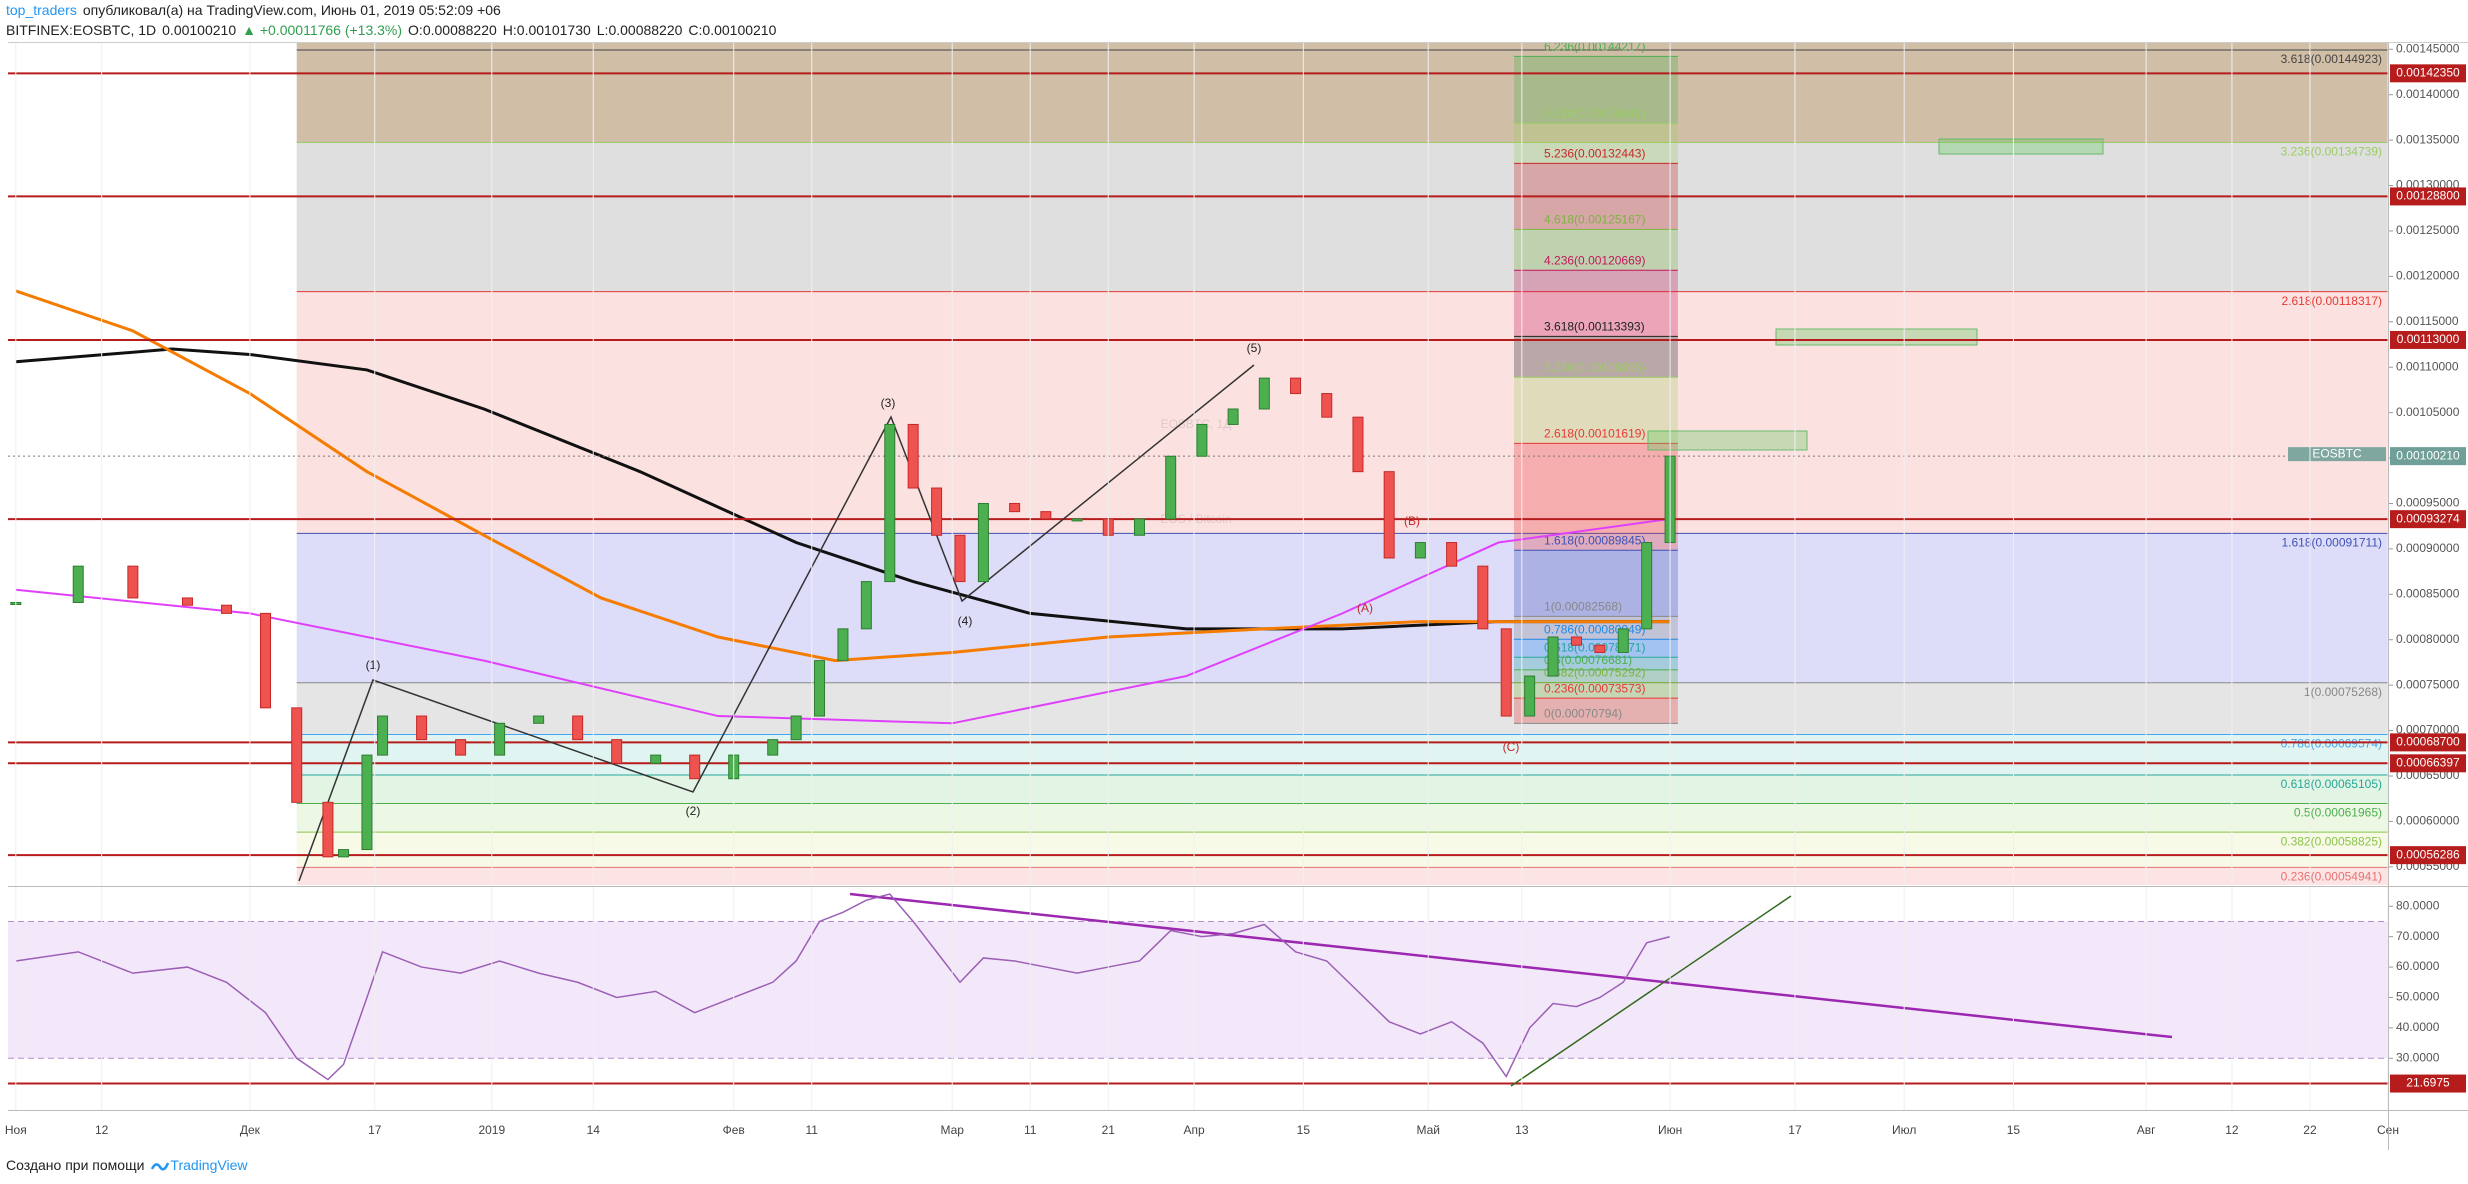 The image size is (2468, 1184). I want to click on fib-ext-label: 0(0.00070794), so click(1583, 714).